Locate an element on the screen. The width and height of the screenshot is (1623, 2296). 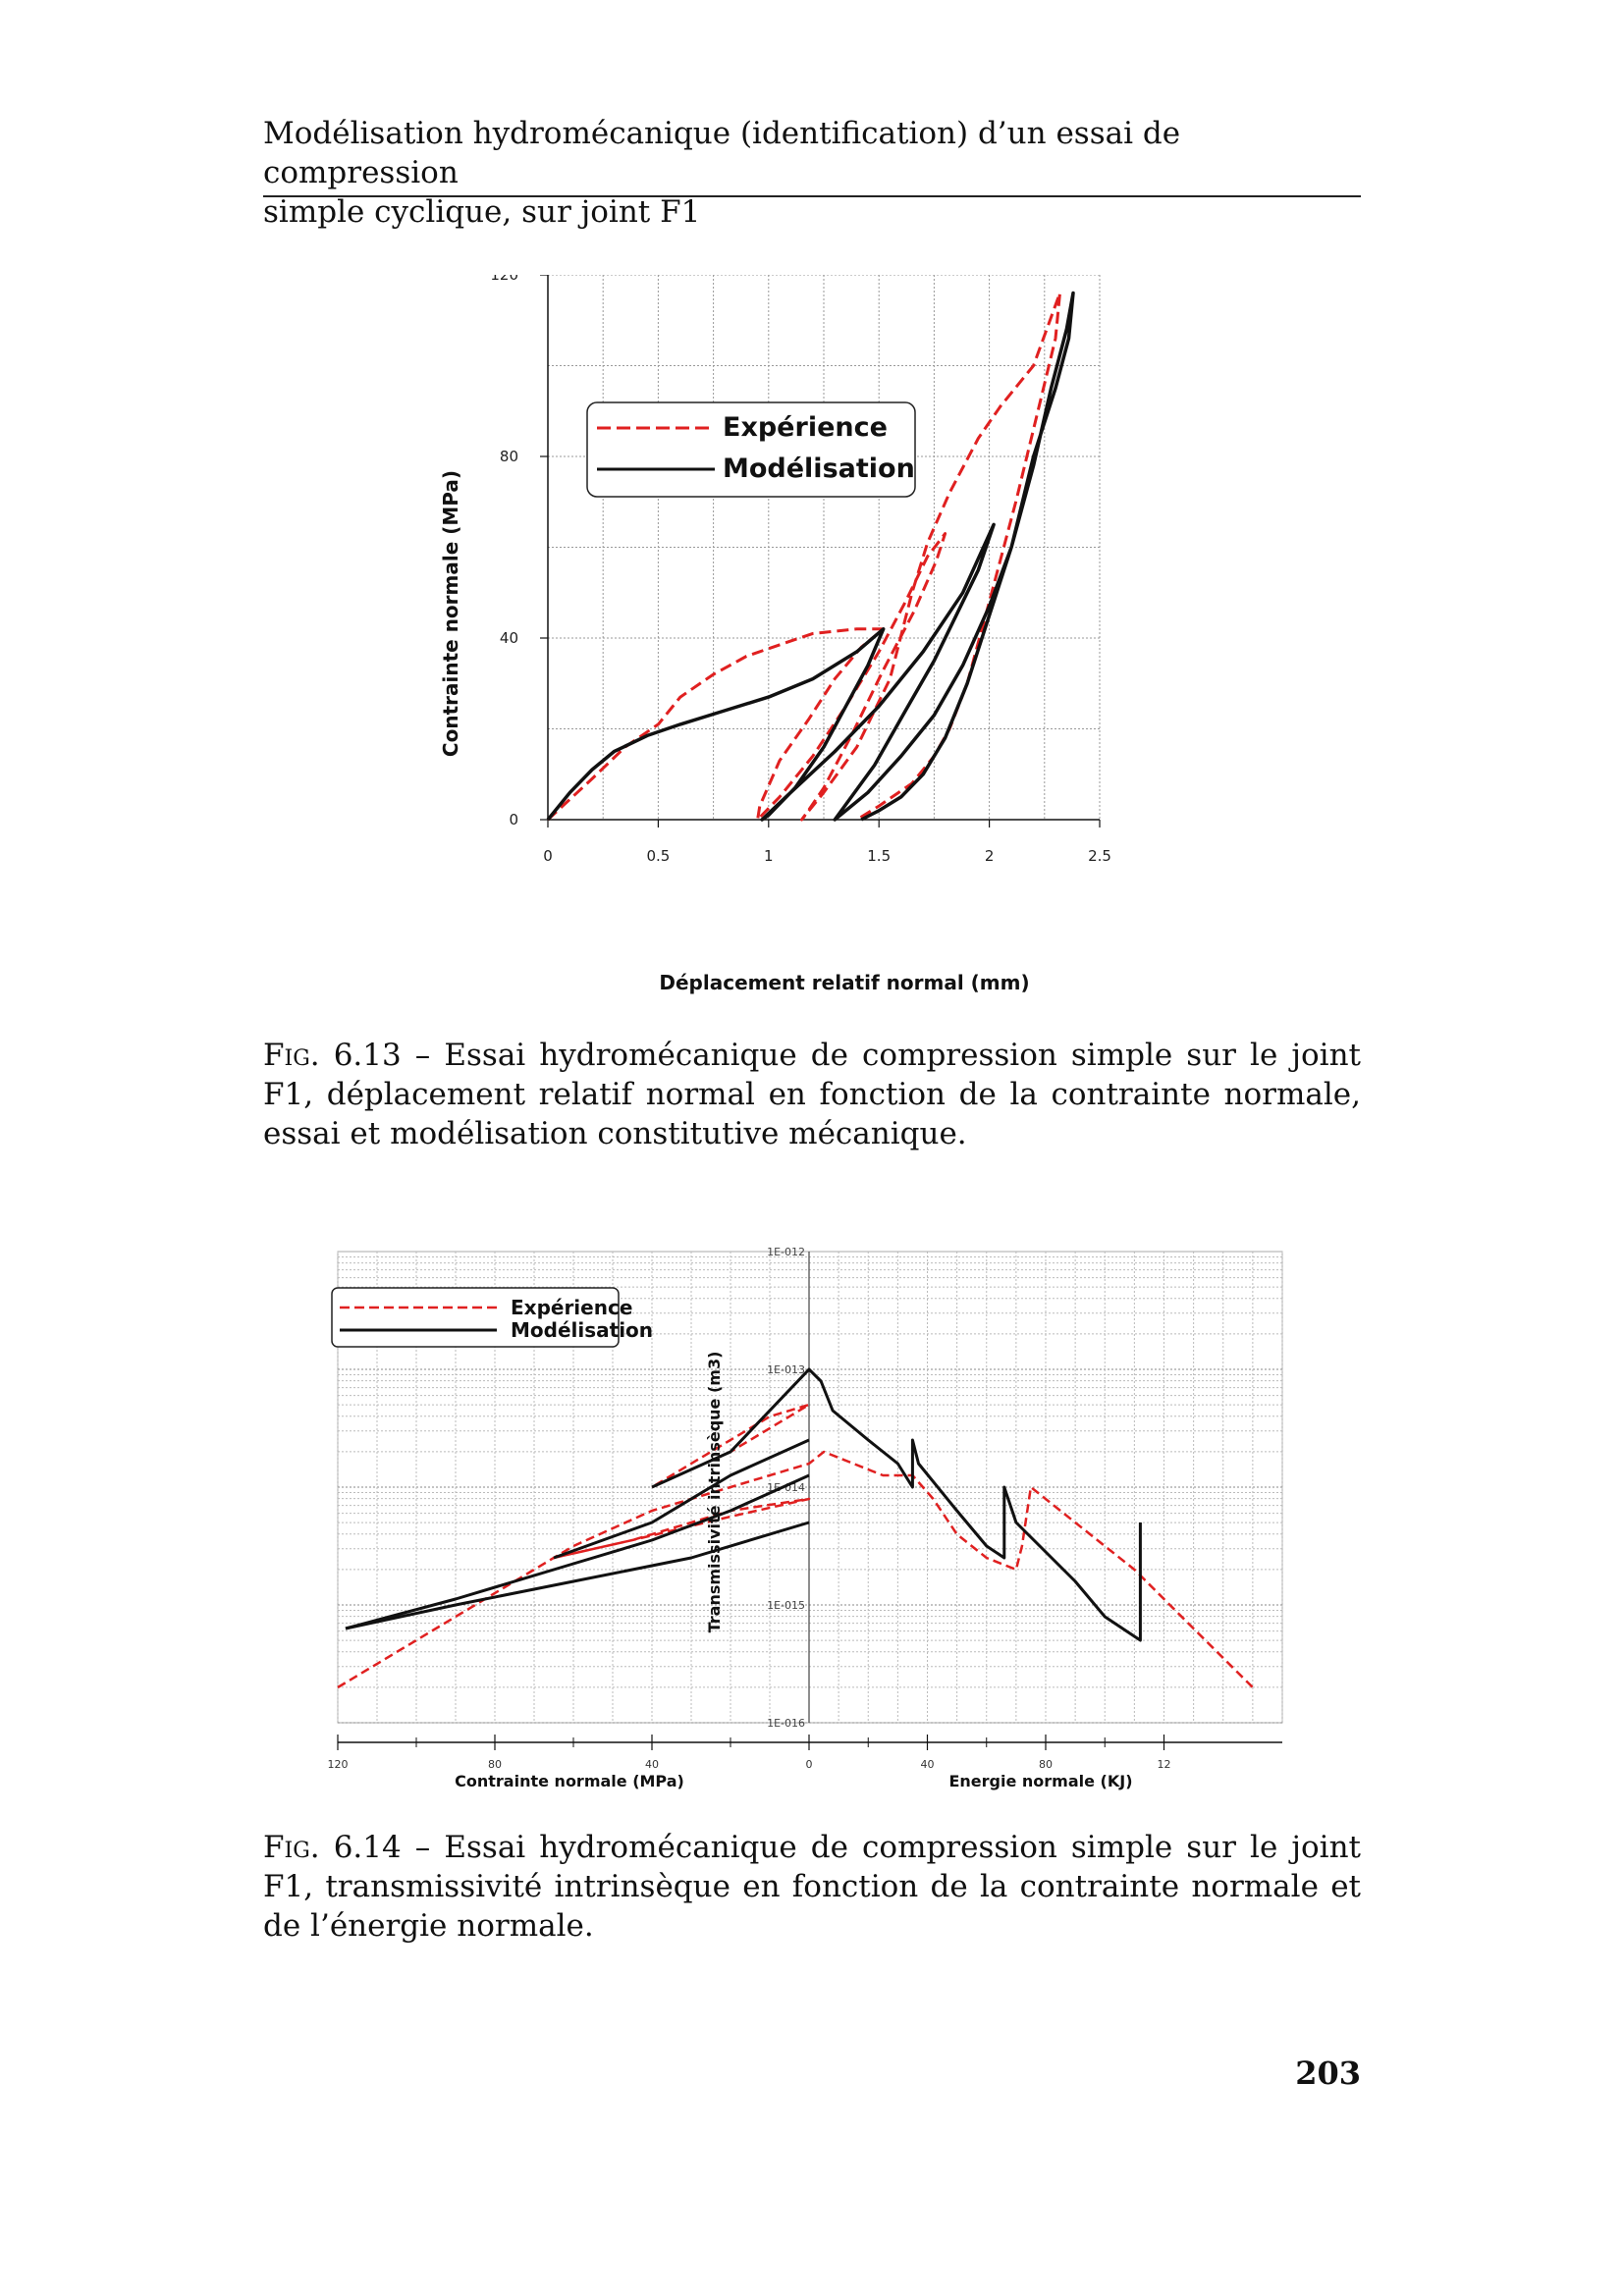
f1-legend: Expérience Modélisation is located at coordinates (751, 449).